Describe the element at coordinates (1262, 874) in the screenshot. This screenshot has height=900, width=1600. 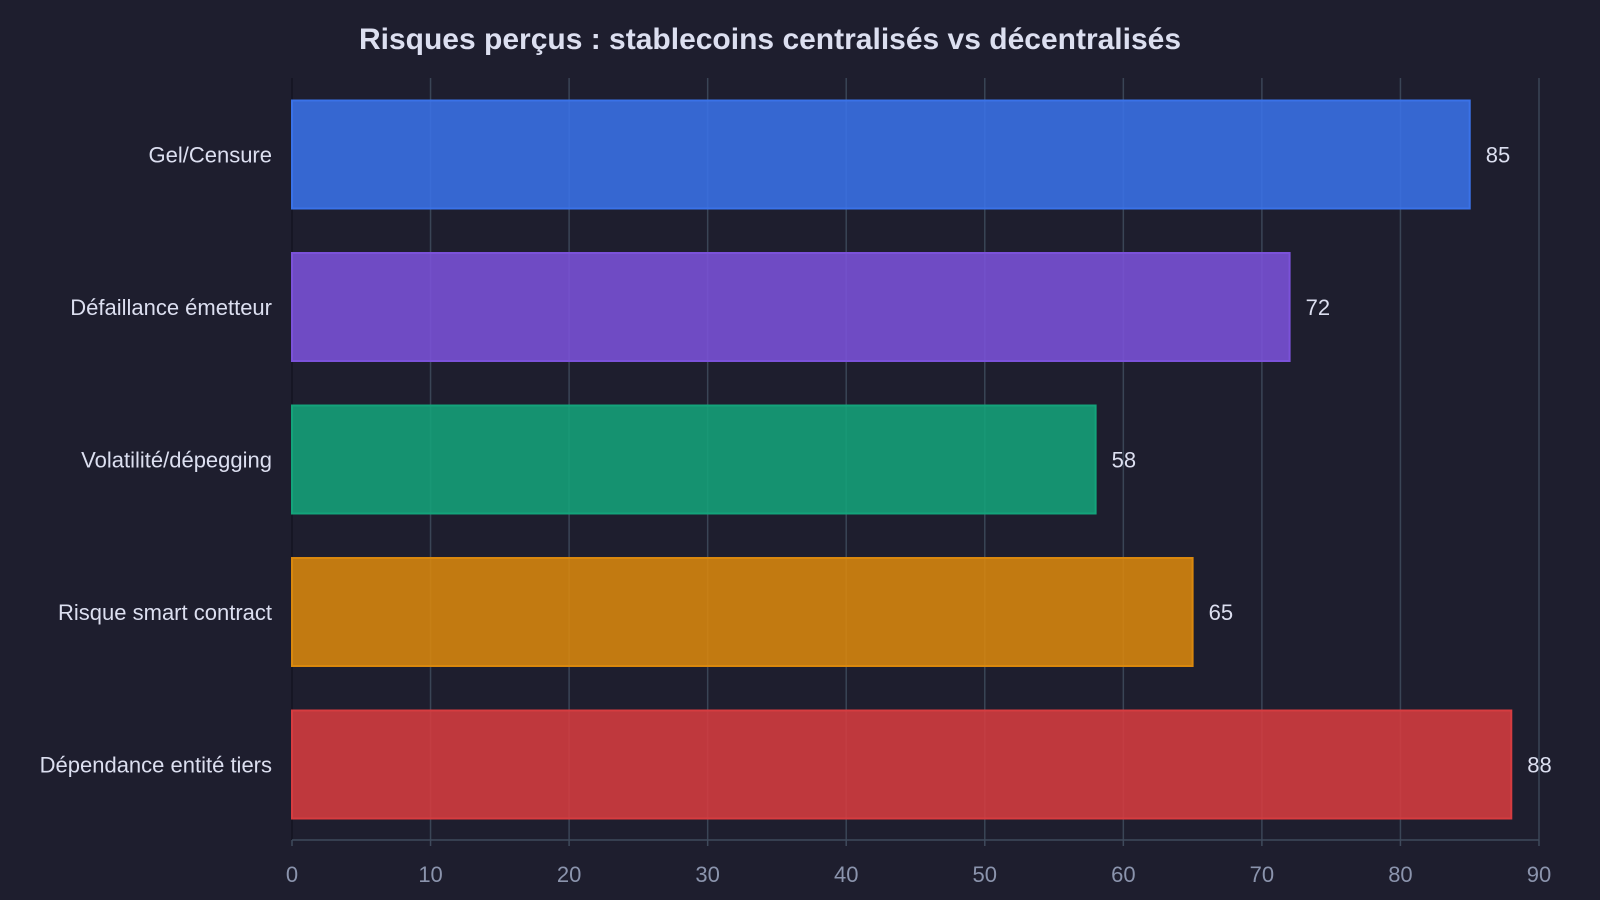
I see `x-tick-label-70: 70` at that location.